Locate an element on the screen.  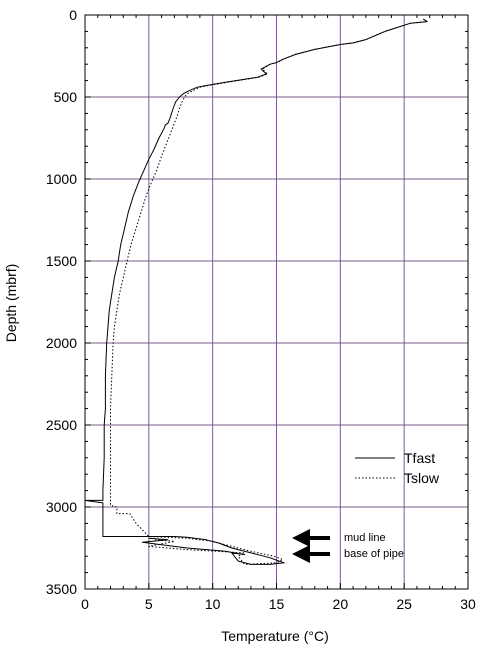
y-tick-label: 500 is located at coordinates (66, 97).